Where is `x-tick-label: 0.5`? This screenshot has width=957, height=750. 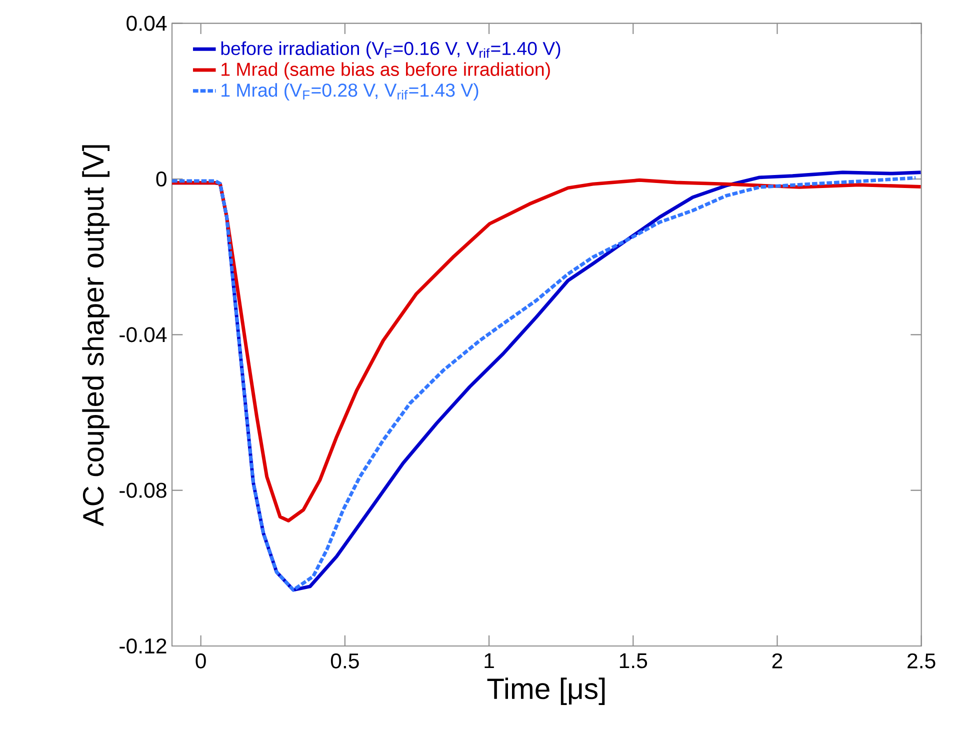 x-tick-label: 0.5 is located at coordinates (344, 660).